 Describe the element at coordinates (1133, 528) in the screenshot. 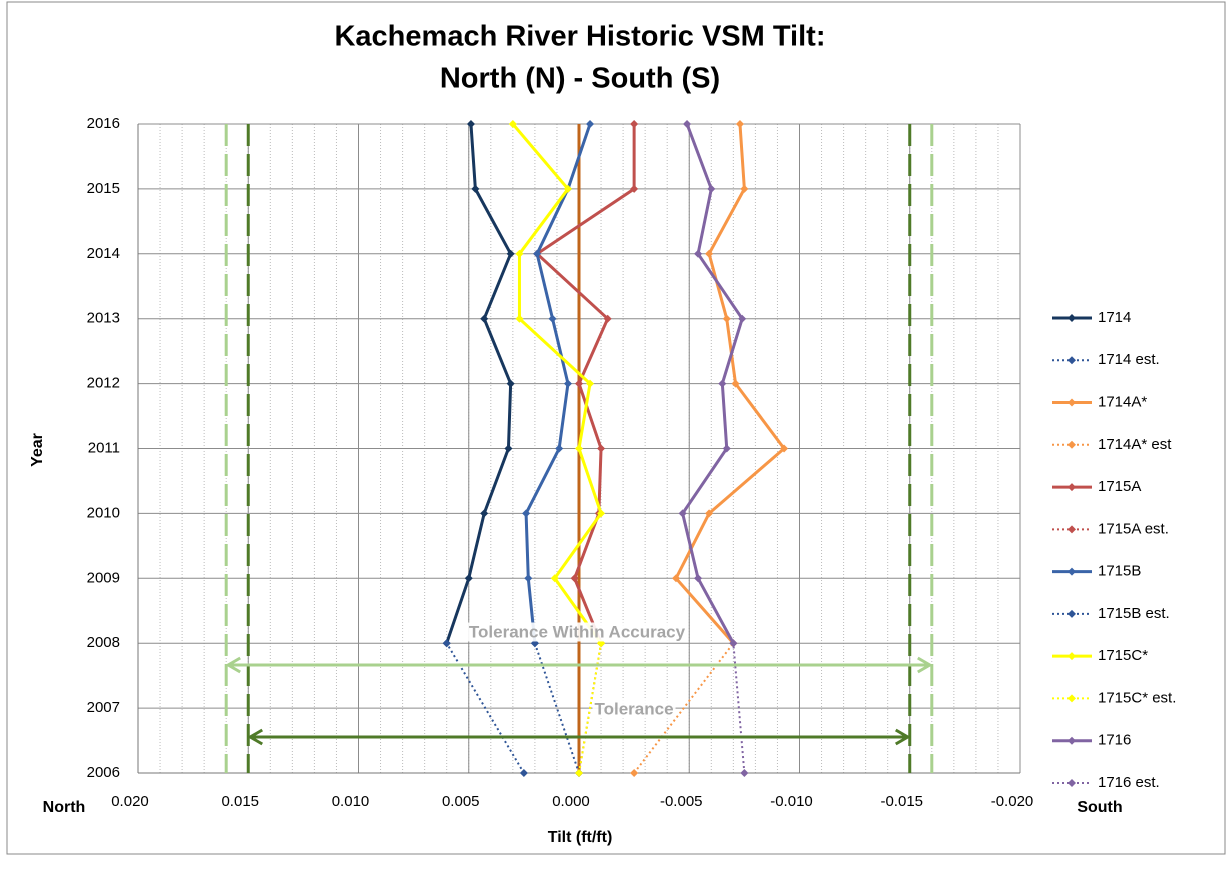

I see `legend-label: 1715A est.` at that location.